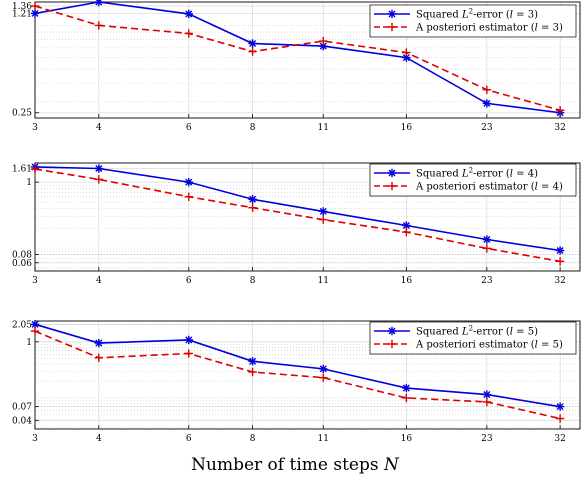 The width and height of the screenshot is (581, 477). I want to click on y-tick-label: 2.05, so click(22, 325).